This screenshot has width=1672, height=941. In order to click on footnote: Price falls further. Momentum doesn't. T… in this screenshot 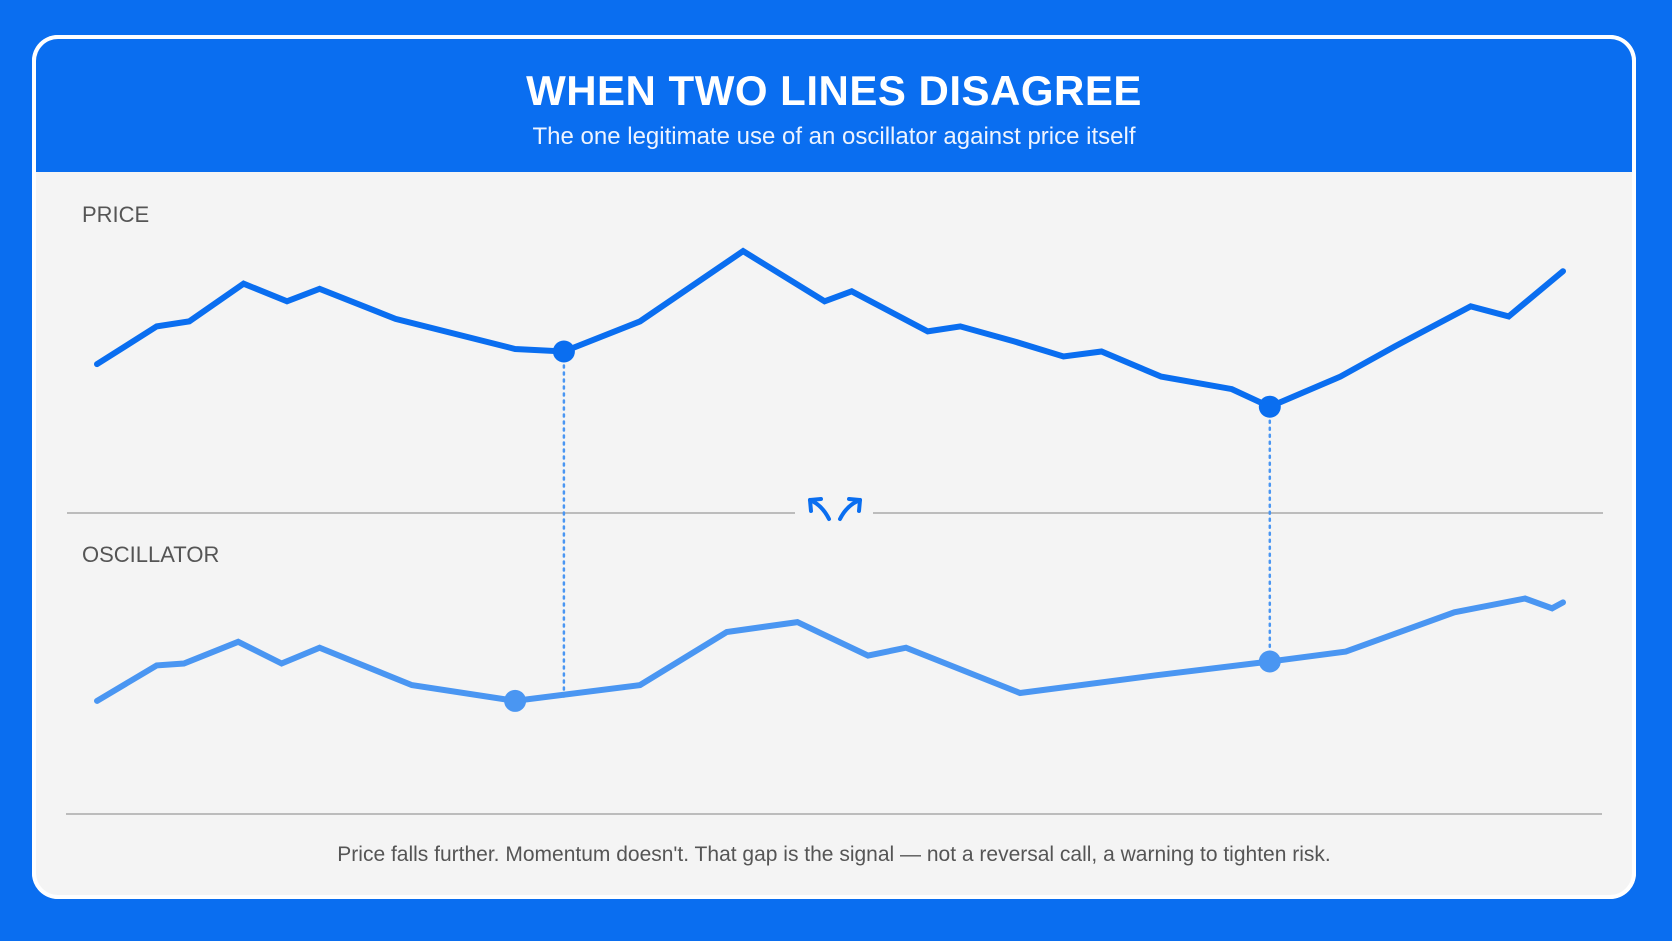, I will do `click(834, 854)`.